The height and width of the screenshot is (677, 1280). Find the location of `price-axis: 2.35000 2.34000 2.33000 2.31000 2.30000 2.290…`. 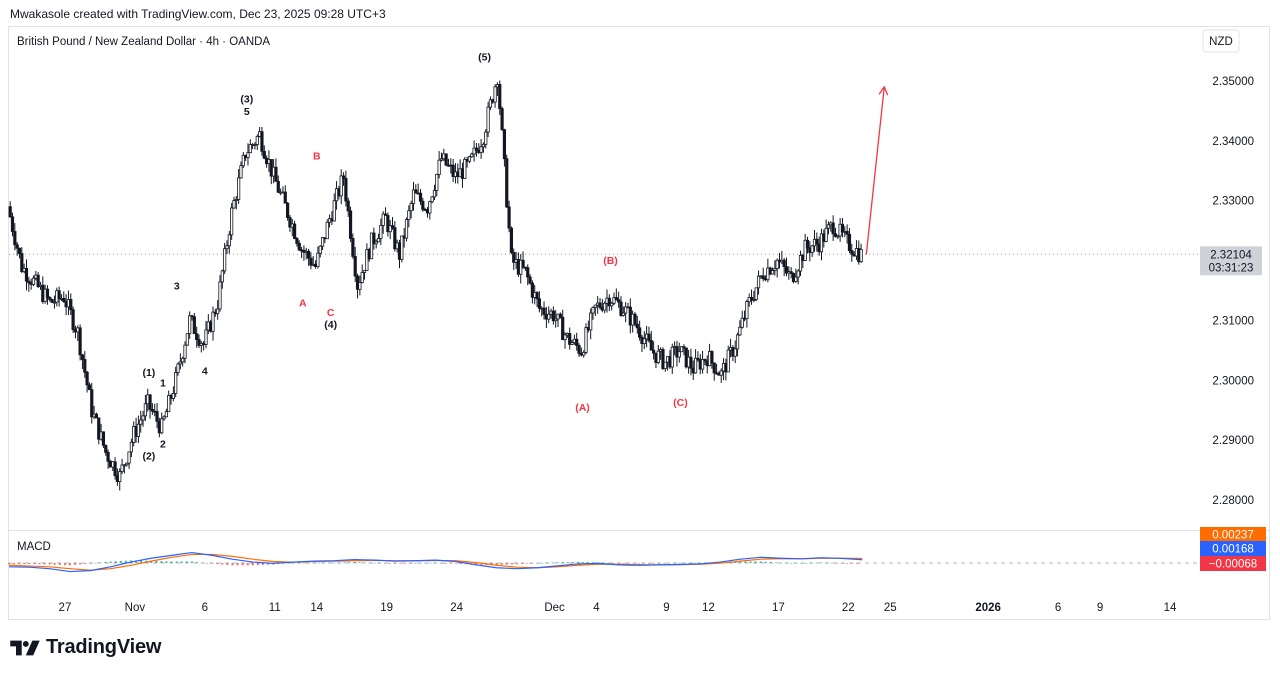

price-axis: 2.35000 2.34000 2.33000 2.31000 2.30000 2.290… is located at coordinates (1231, 291).